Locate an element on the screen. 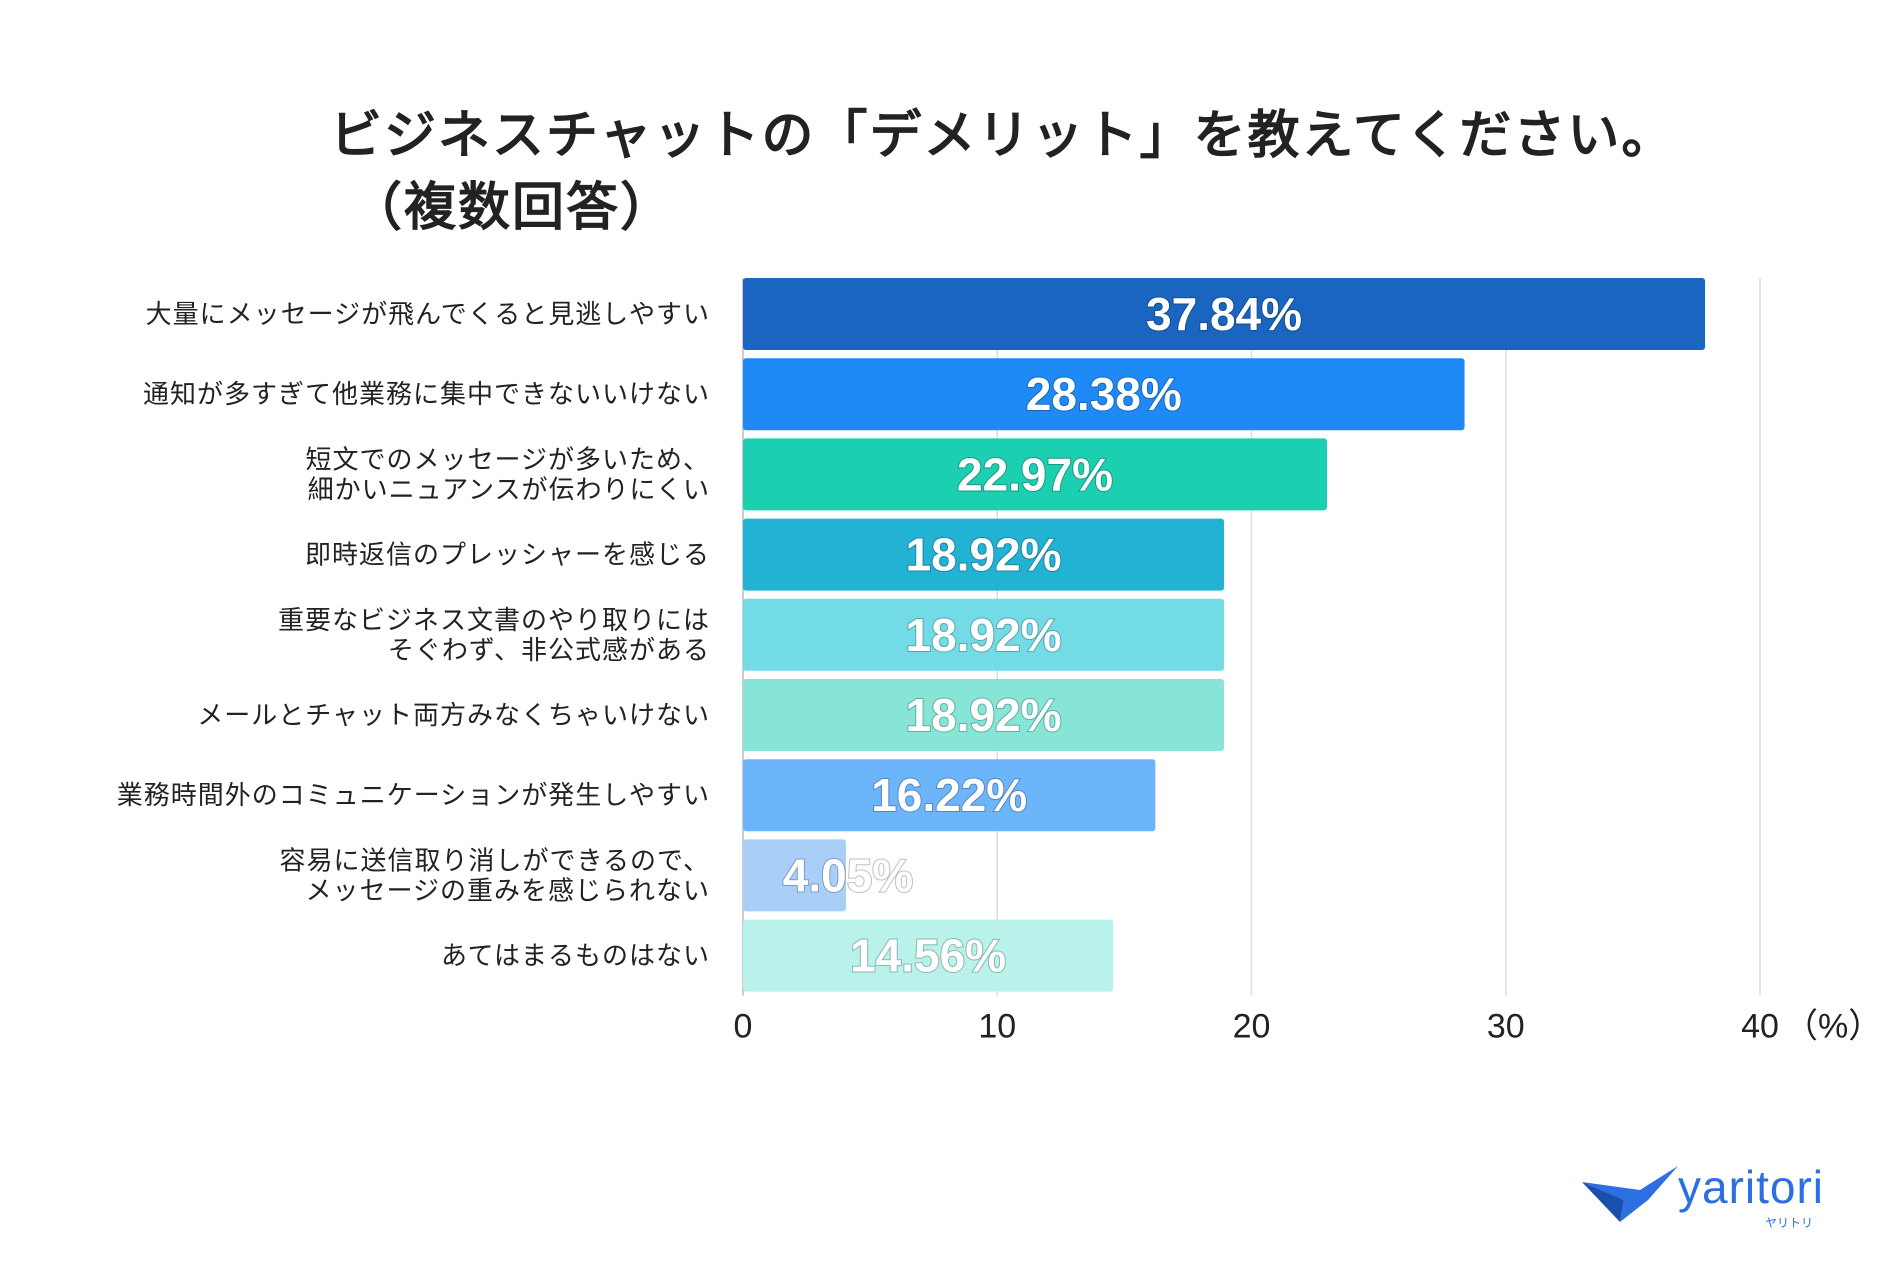  category-label: 業務時間外のコミュニケーションが発生しやすい is located at coordinates (413, 796).